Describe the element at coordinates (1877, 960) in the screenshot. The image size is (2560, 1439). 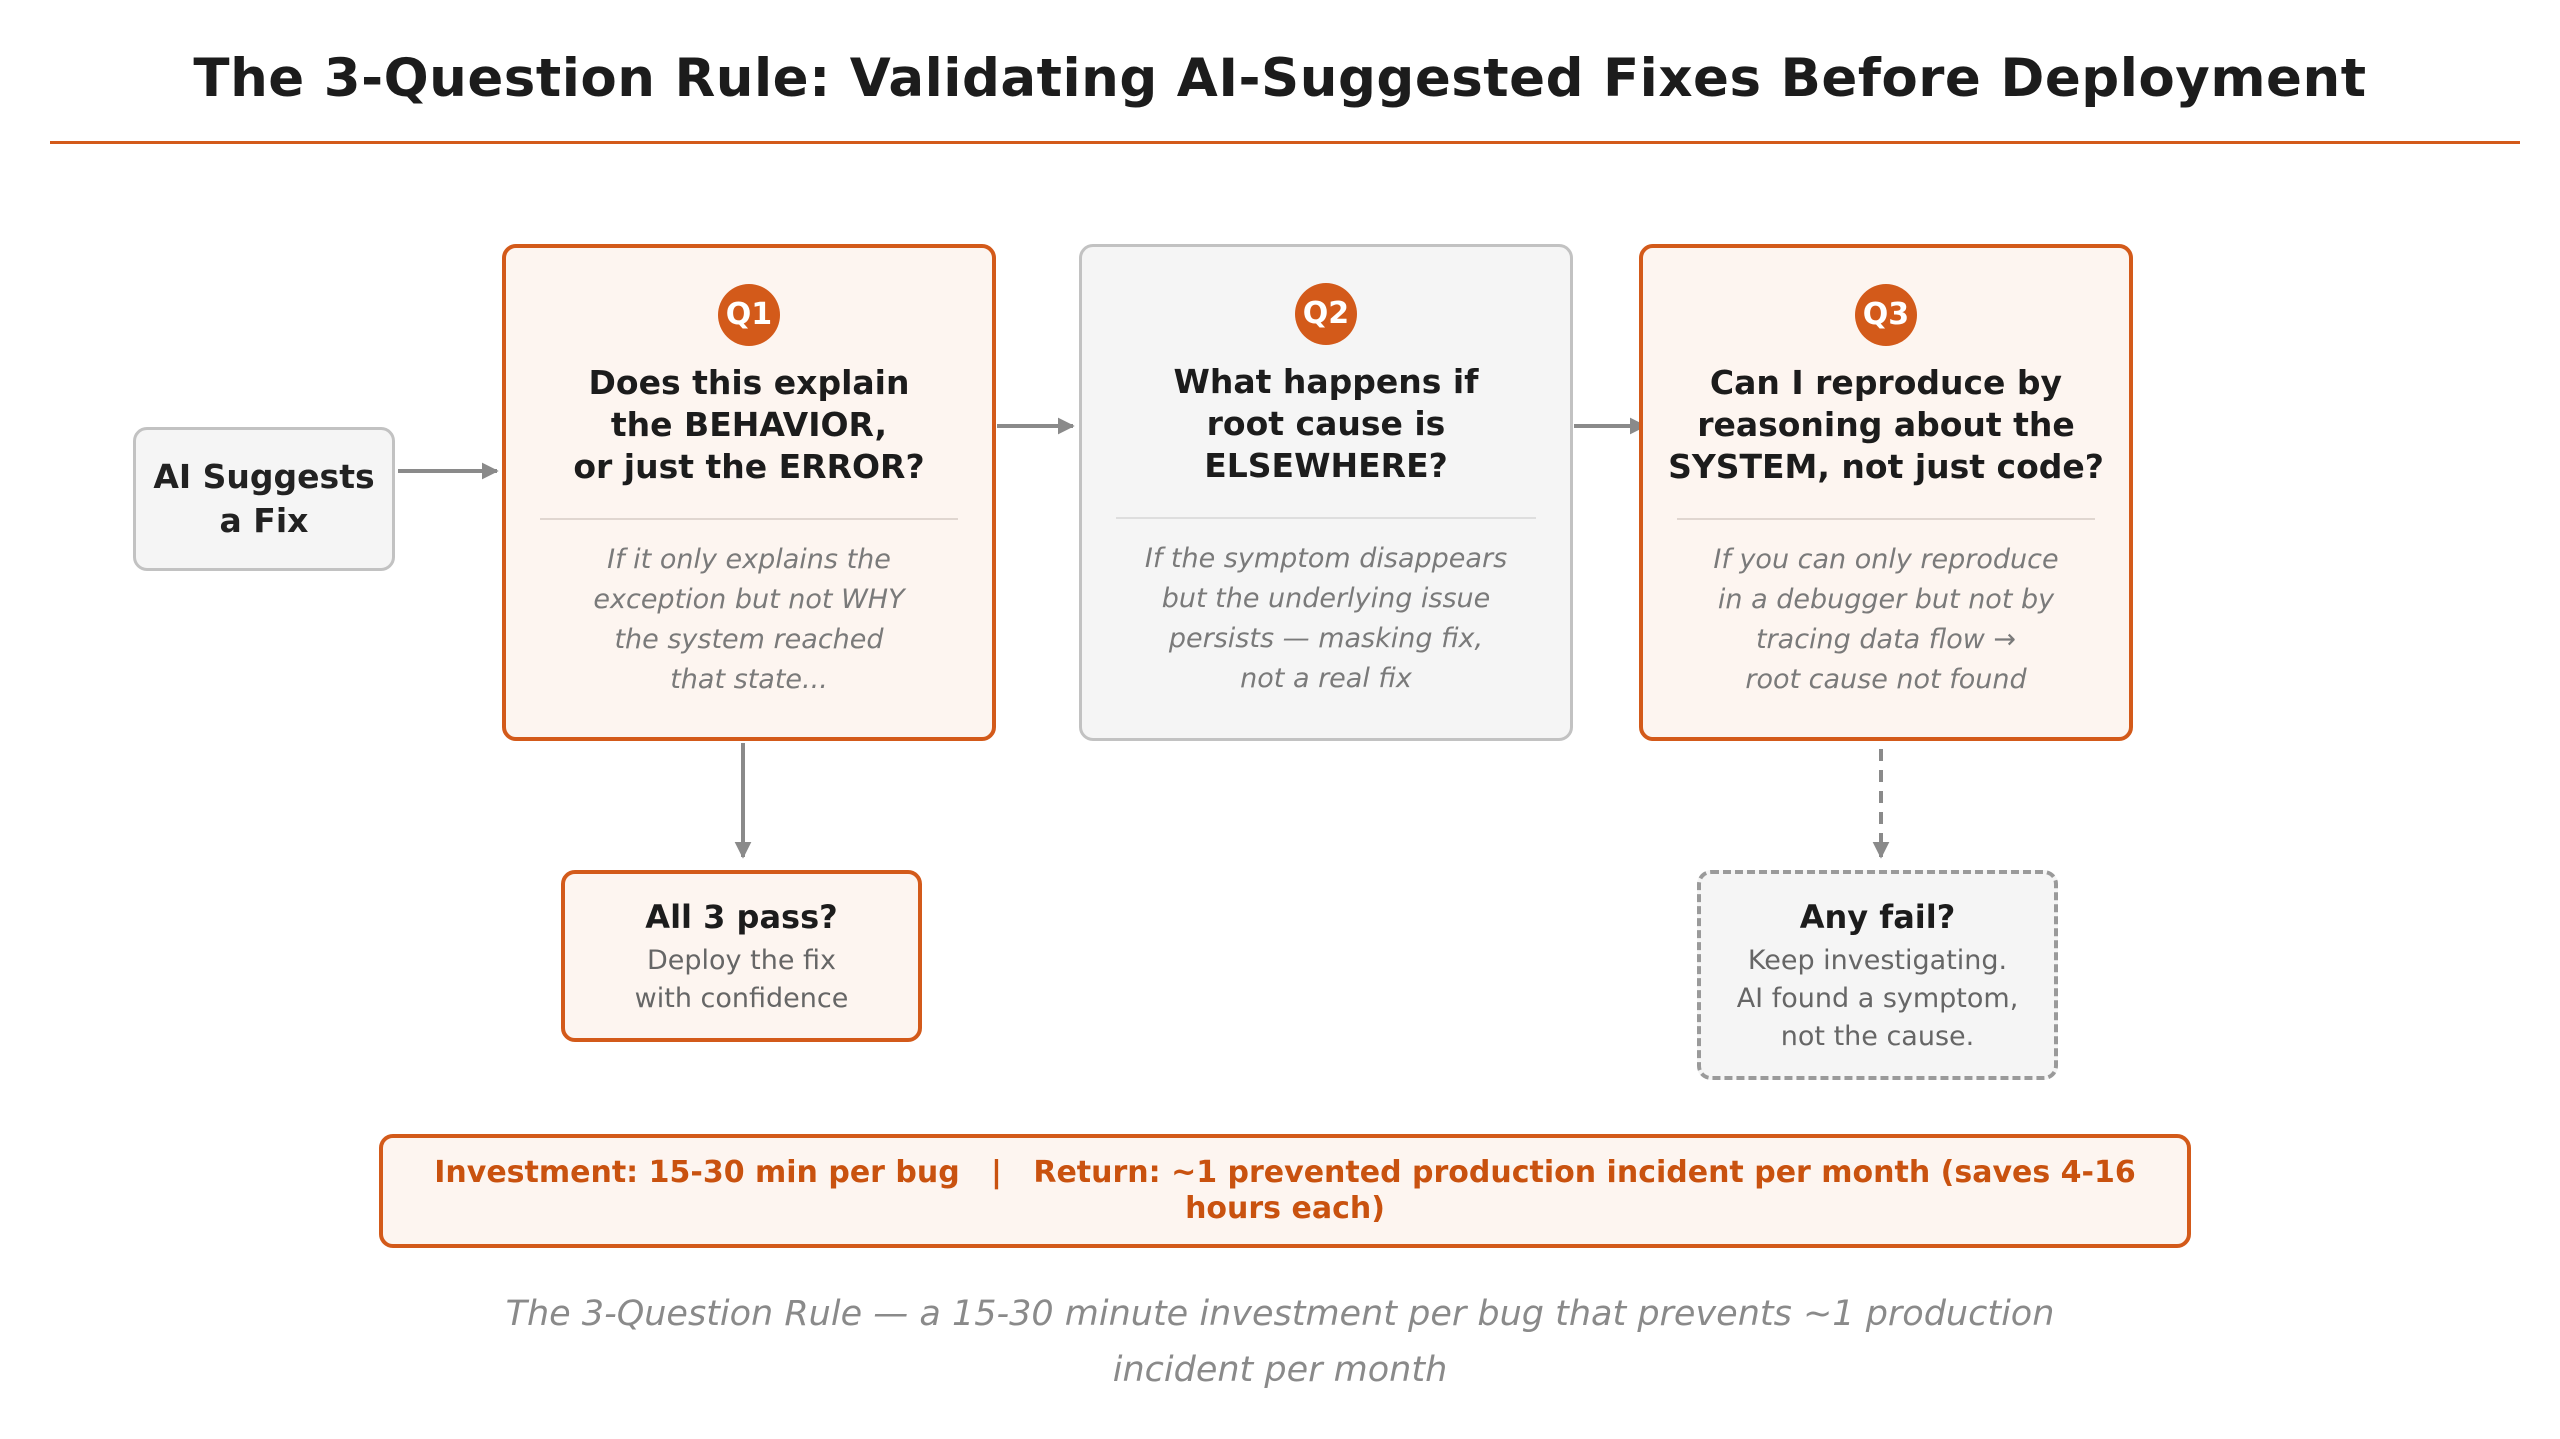
I see `fail-body-line: Keep investigating.` at that location.